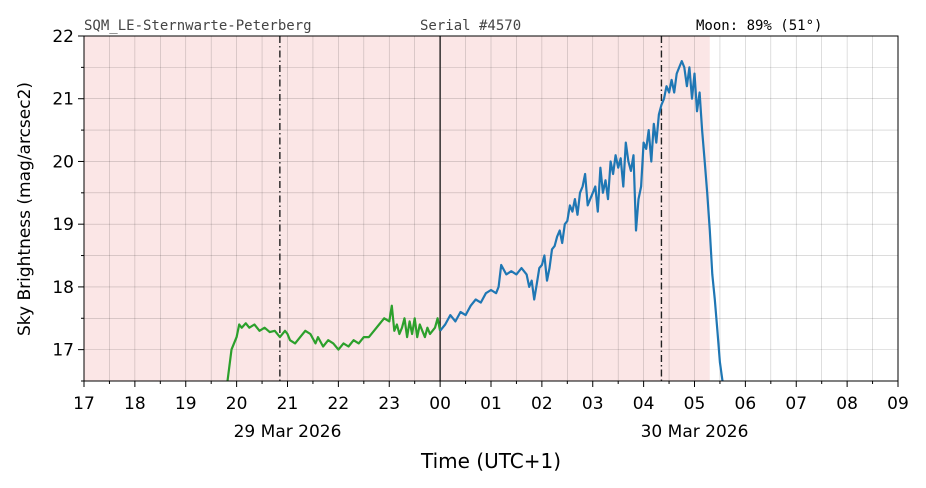 The width and height of the screenshot is (926, 488). Describe the element at coordinates (84, 404) in the screenshot. I see `x-tick-label: 17` at that location.